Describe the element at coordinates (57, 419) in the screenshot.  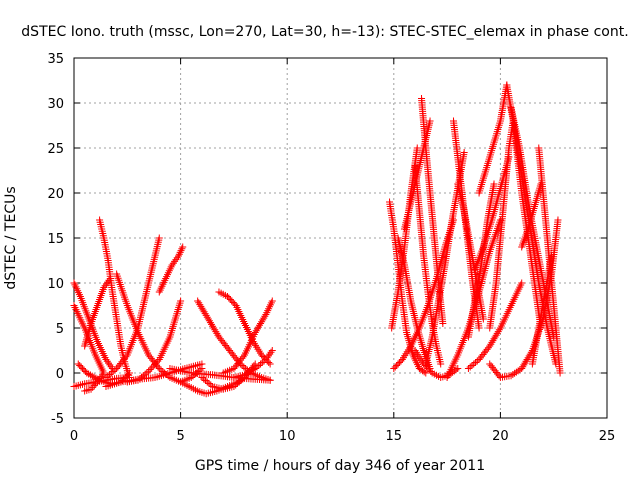
I see `y-tick-label: -5` at that location.